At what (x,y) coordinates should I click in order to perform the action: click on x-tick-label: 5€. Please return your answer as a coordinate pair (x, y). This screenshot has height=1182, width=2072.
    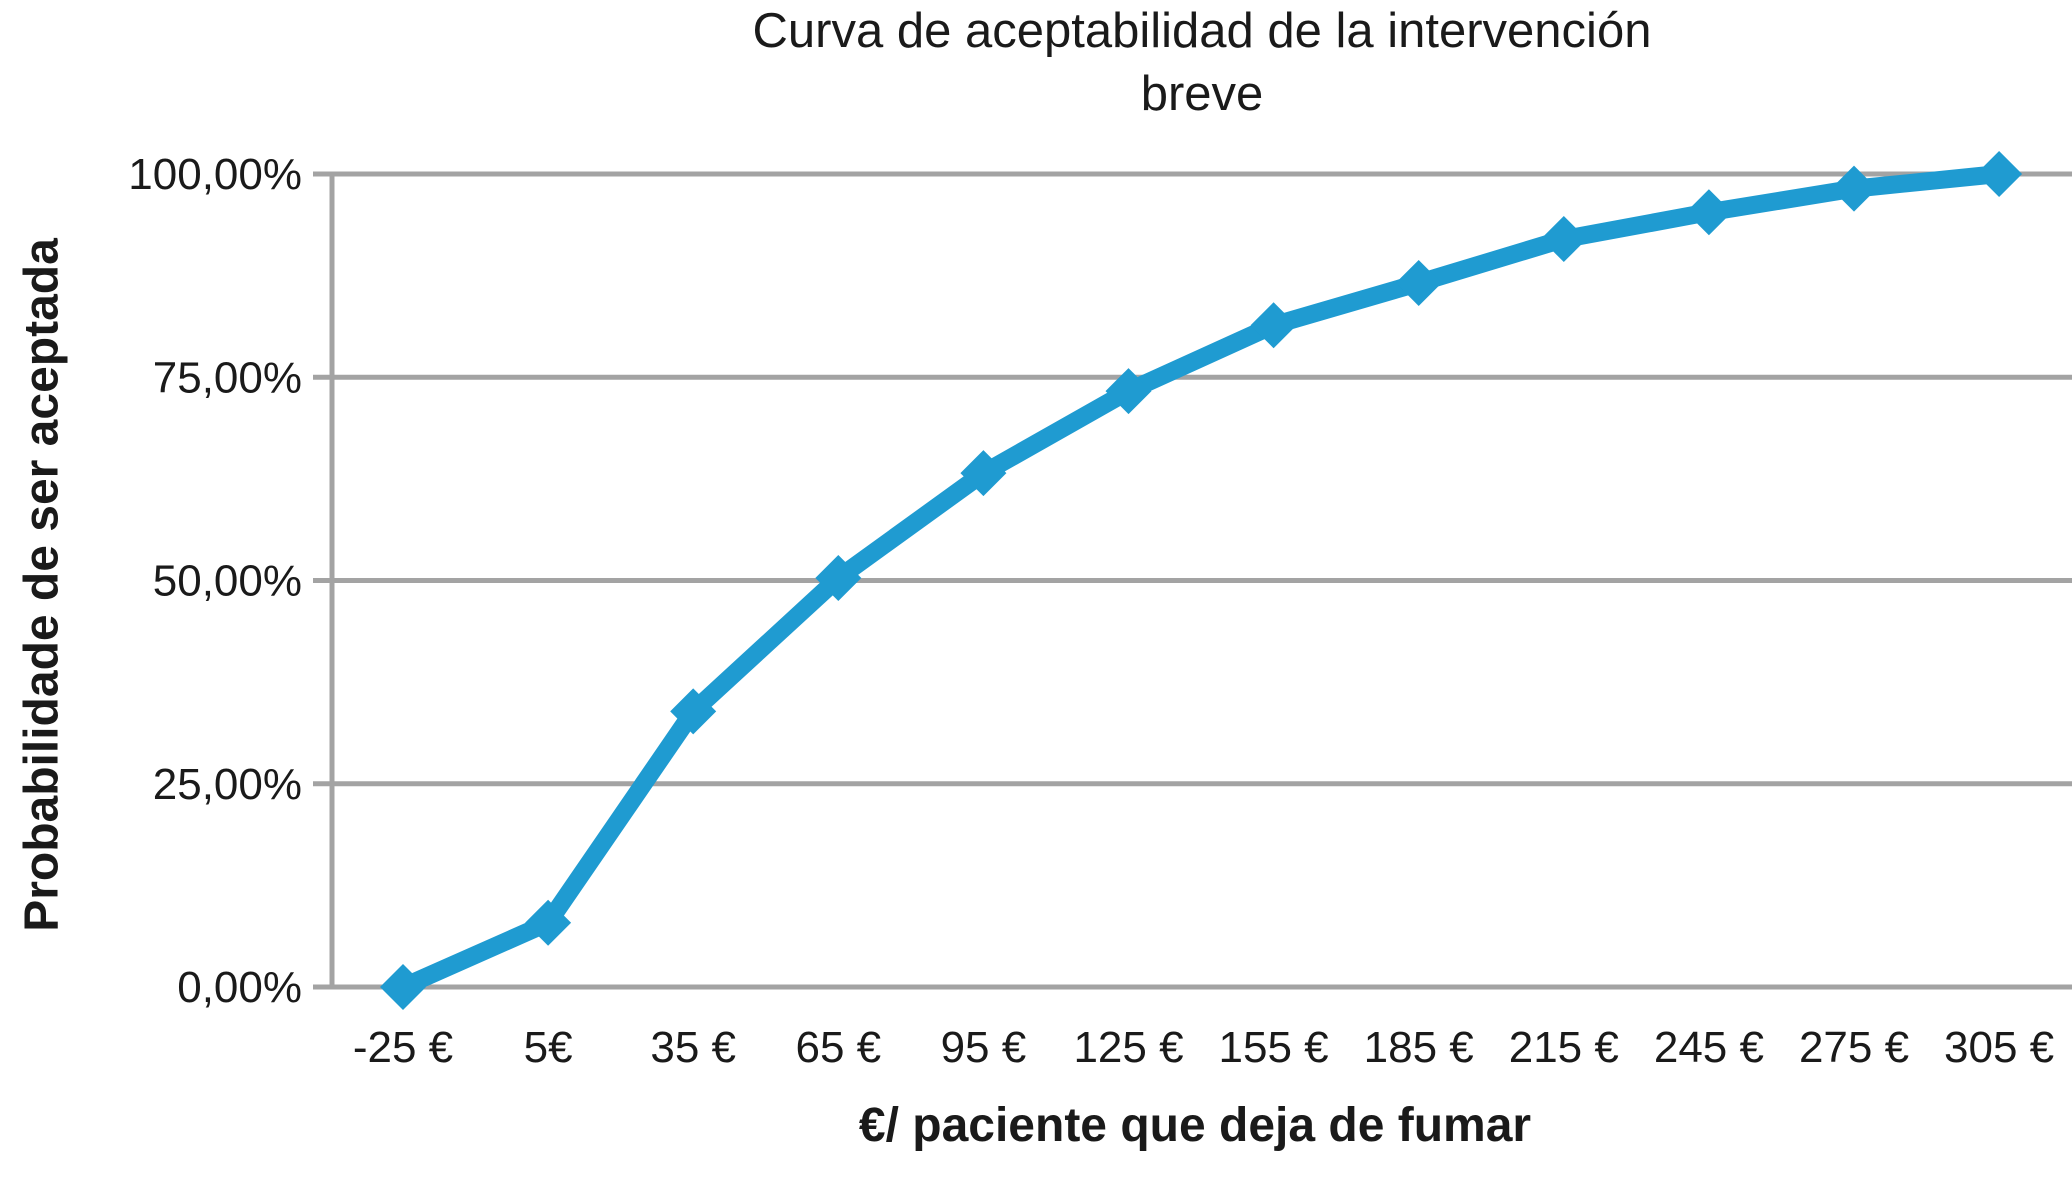
    Looking at the image, I should click on (548, 1047).